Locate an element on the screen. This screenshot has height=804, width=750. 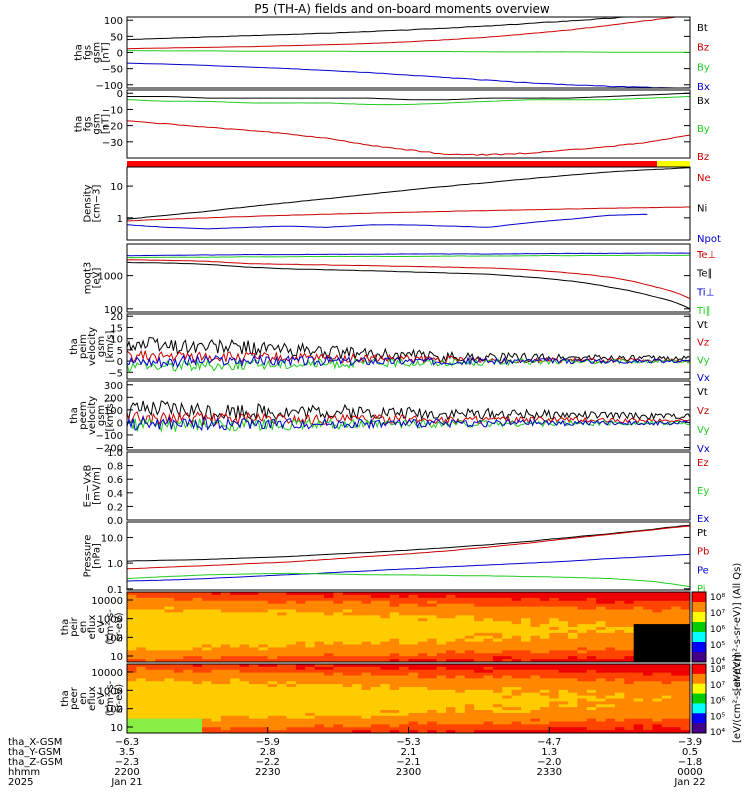
series-line-Te∥ is located at coordinates (408, 285).